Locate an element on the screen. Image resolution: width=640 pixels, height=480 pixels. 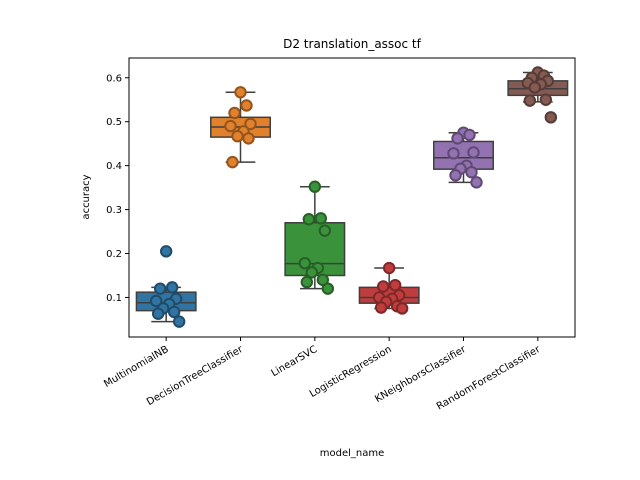
chart-title: D2 translation_assoc tf is located at coordinates (352, 44).